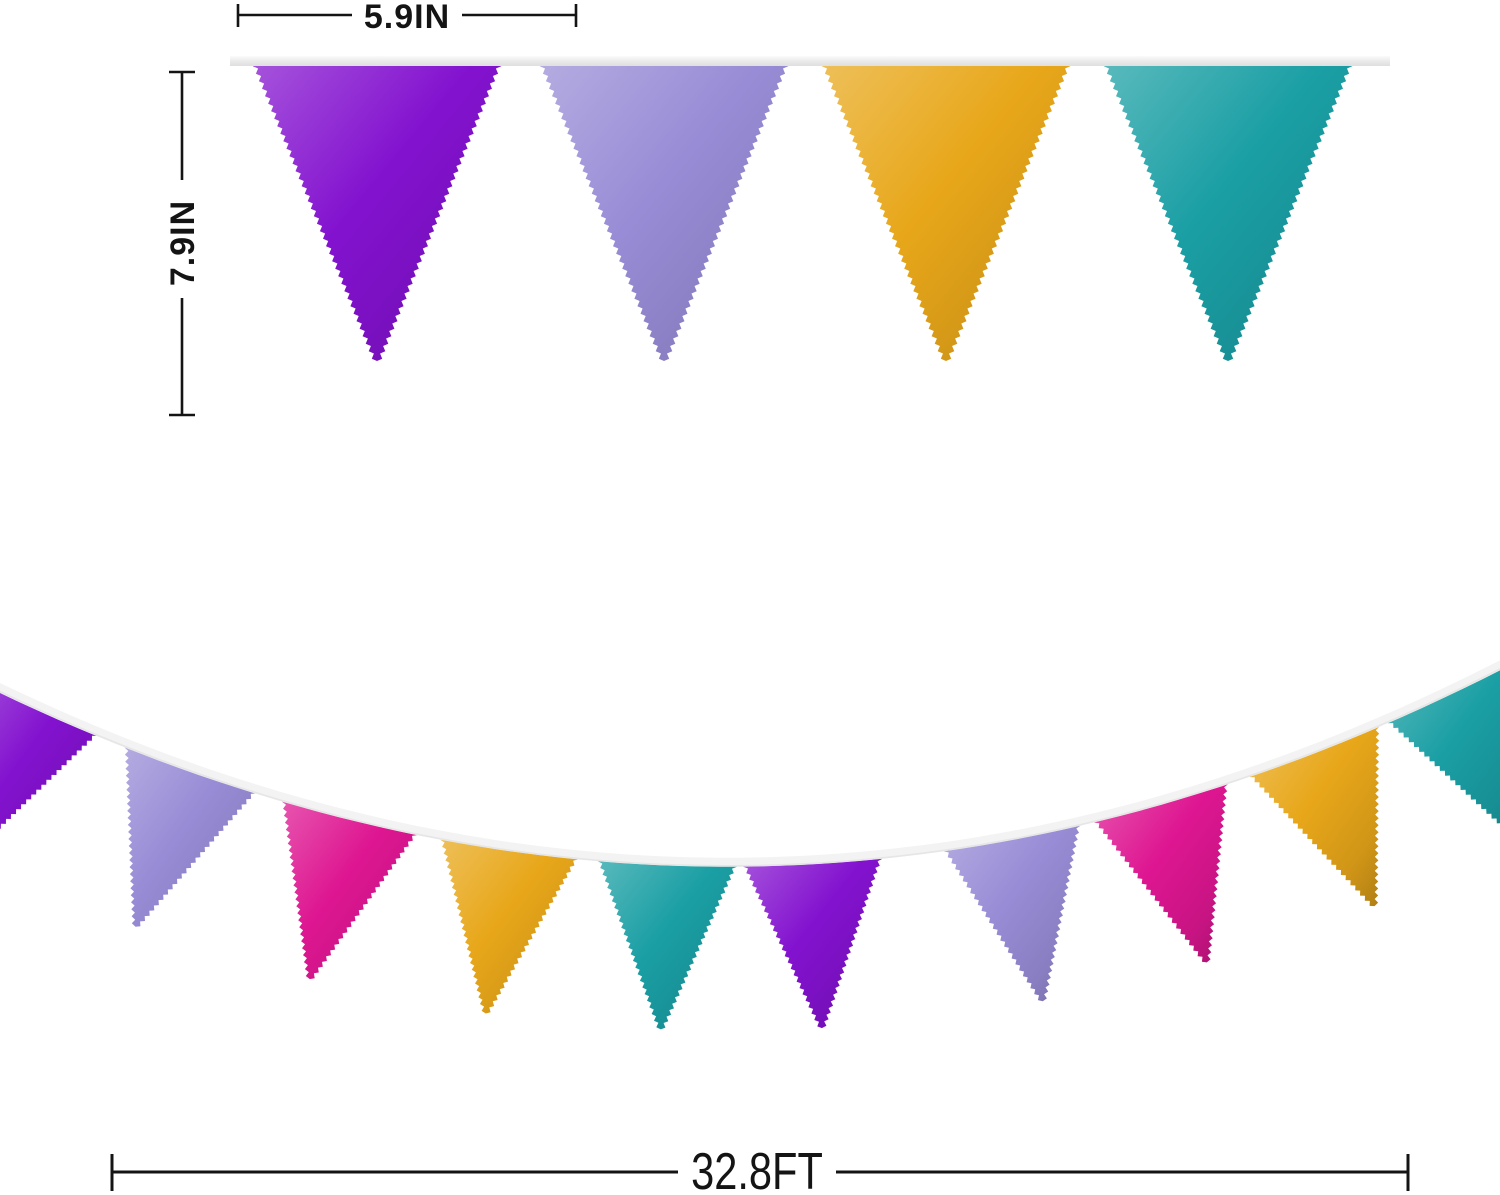 This screenshot has width=1500, height=1195. Describe the element at coordinates (757, 1168) in the screenshot. I see `length-dimension-label: 32.8FT` at that location.